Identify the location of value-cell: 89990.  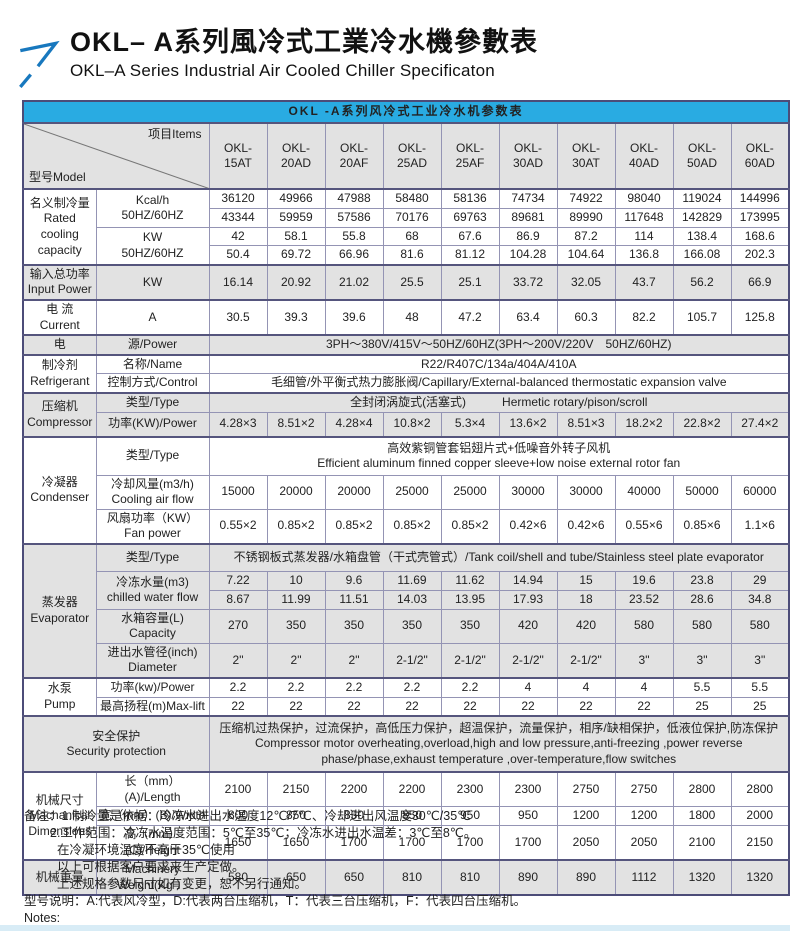
(586, 217).